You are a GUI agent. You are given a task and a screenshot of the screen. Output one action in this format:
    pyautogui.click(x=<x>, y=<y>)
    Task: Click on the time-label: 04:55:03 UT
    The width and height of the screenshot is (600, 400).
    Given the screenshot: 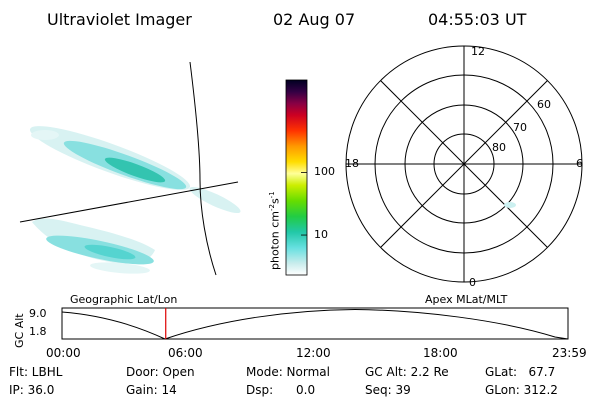 What is the action you would take?
    pyautogui.click(x=477, y=19)
    